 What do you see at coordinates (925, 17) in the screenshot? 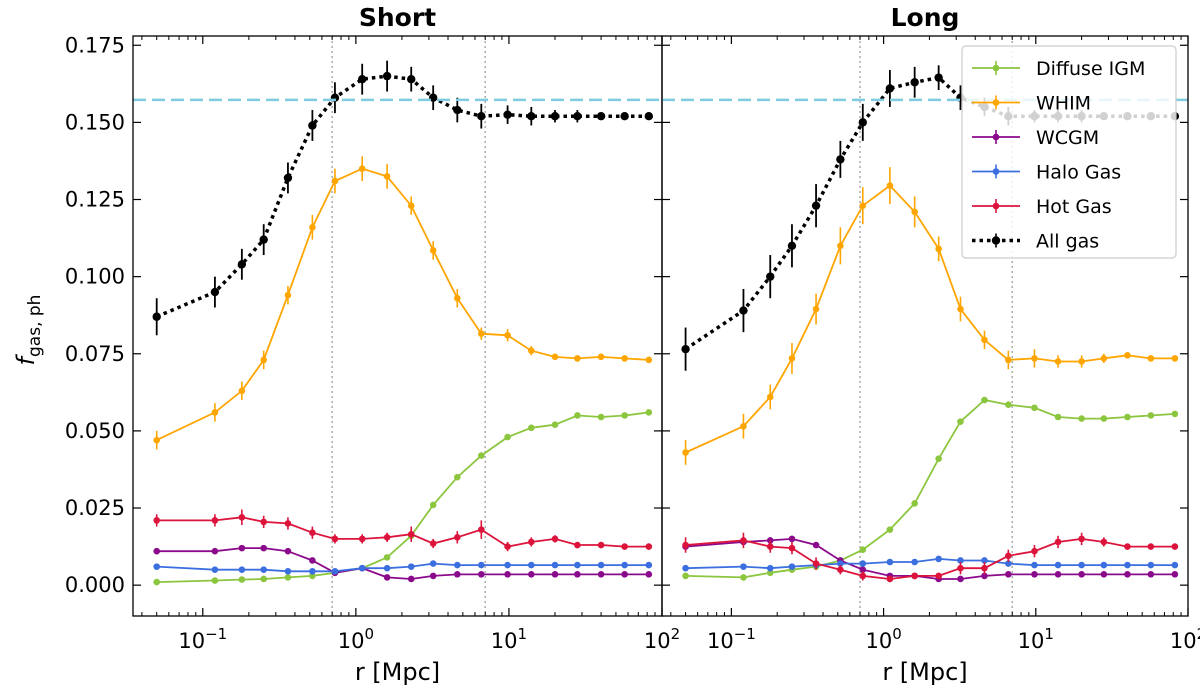
I see `panel-title-long: Long` at bounding box center [925, 17].